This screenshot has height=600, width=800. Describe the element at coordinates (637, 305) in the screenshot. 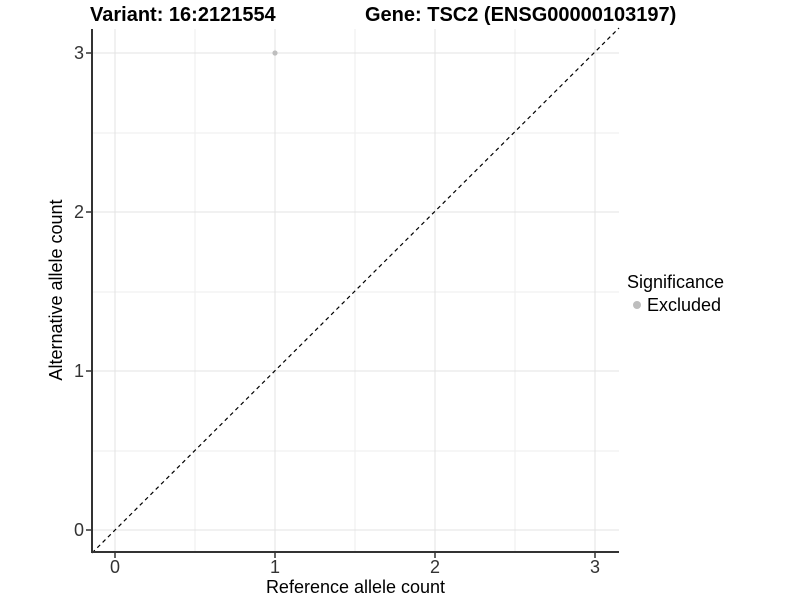

I see `excluded-point-icon` at that location.